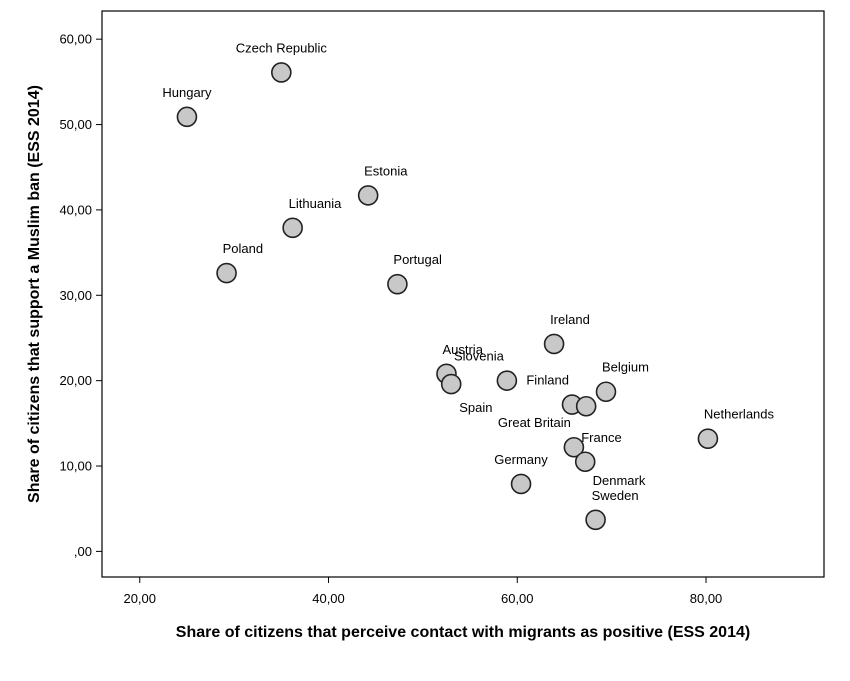 The image size is (850, 681). I want to click on data-point-label: Austria, so click(462, 349).